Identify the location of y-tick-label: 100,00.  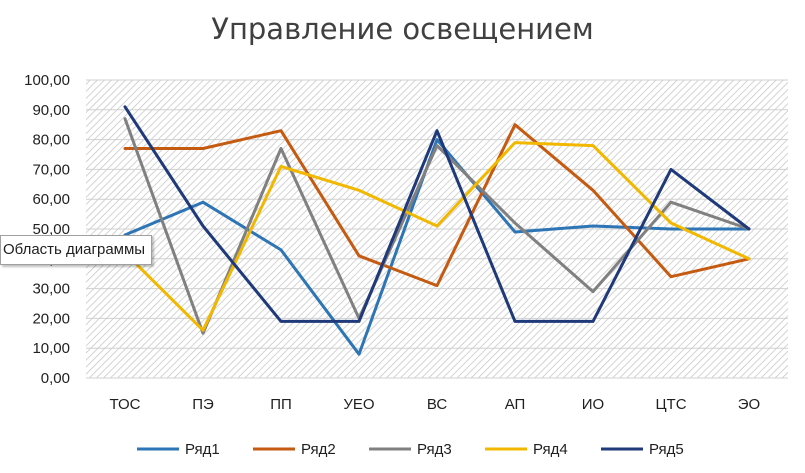
(47, 80).